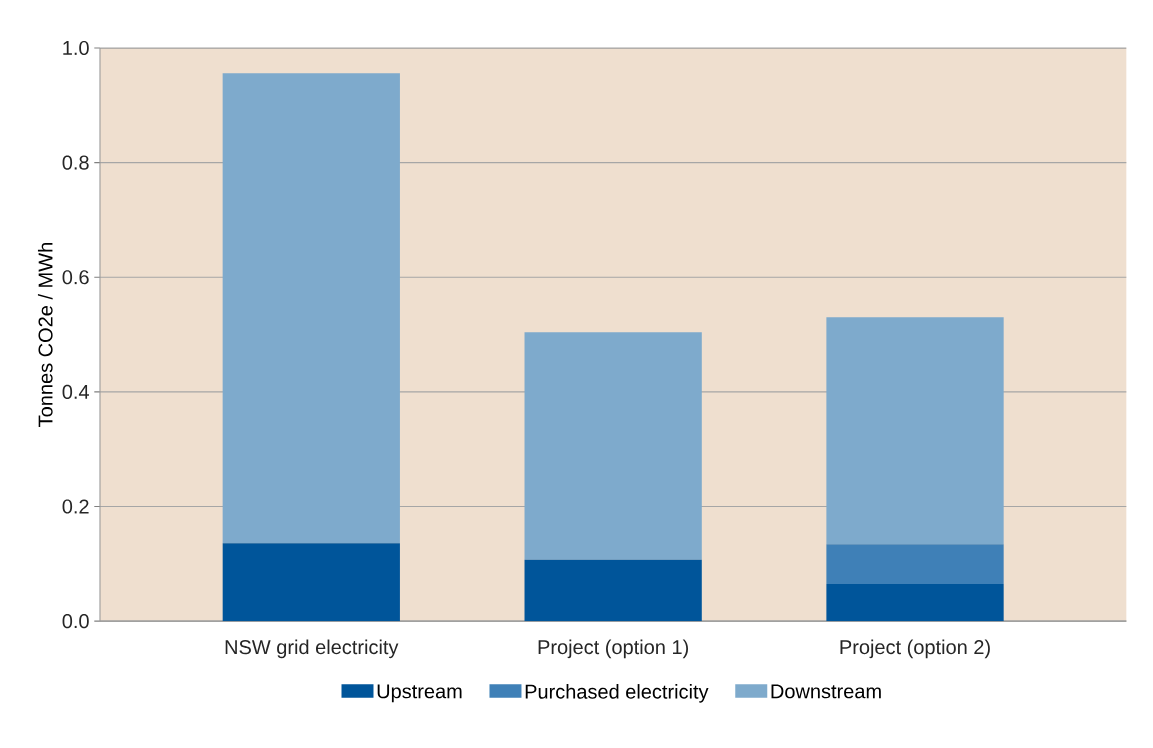 Image resolution: width=1153 pixels, height=748 pixels. What do you see at coordinates (312, 649) in the screenshot?
I see `x-tick-label: NSW grid electricity` at bounding box center [312, 649].